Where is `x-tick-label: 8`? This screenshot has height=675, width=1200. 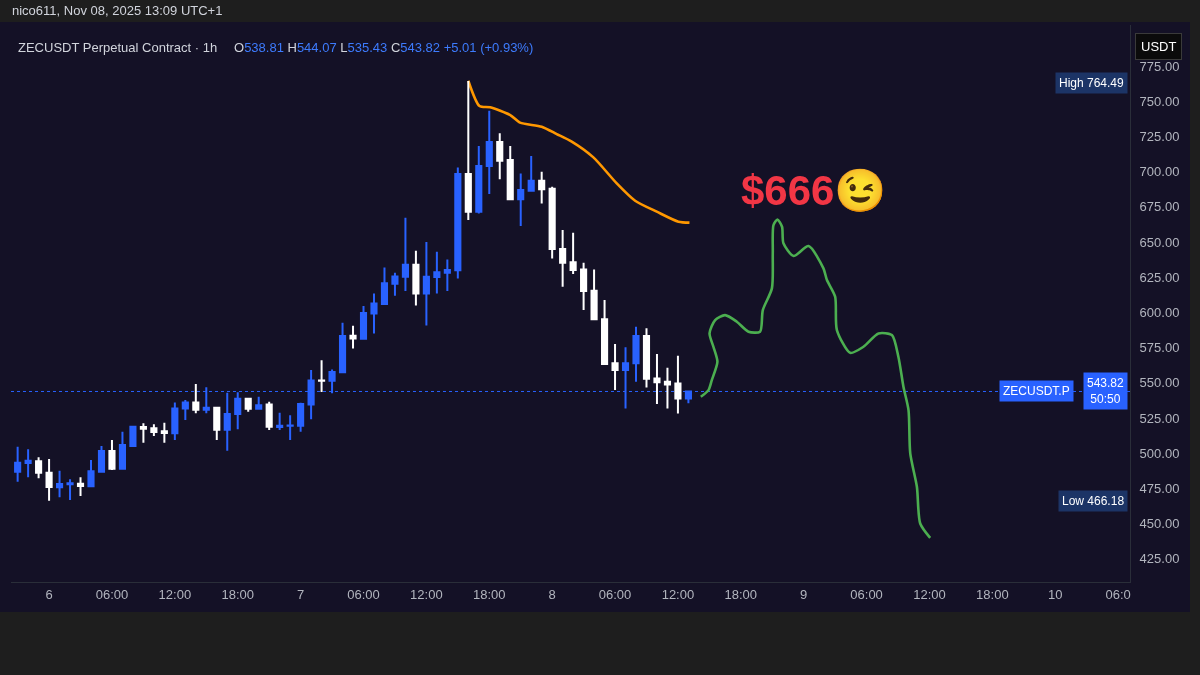
x-tick-label: 8 is located at coordinates (552, 594).